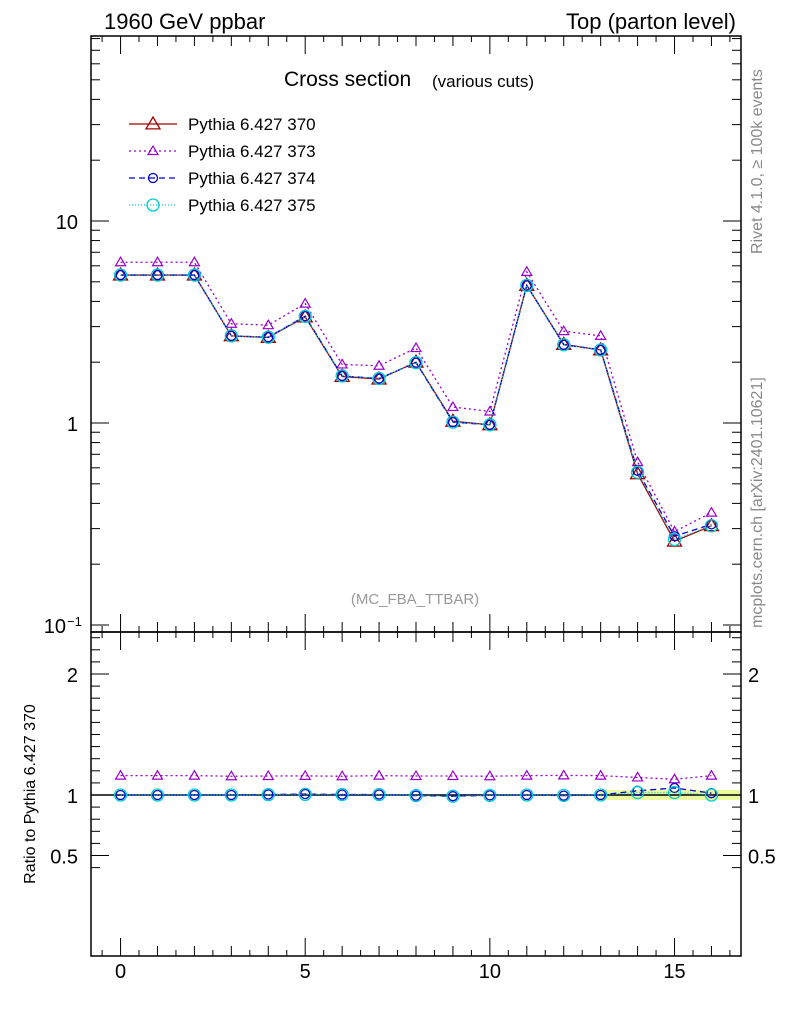 The image size is (786, 1024). I want to click on y-tick-label-exponent: −1, so click(74, 621).